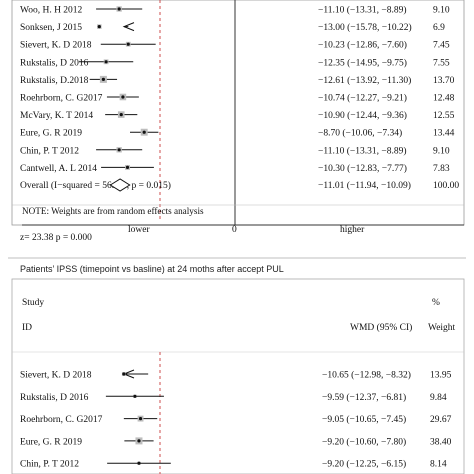  I want to click on axis-zero-label: 0, so click(234, 230).